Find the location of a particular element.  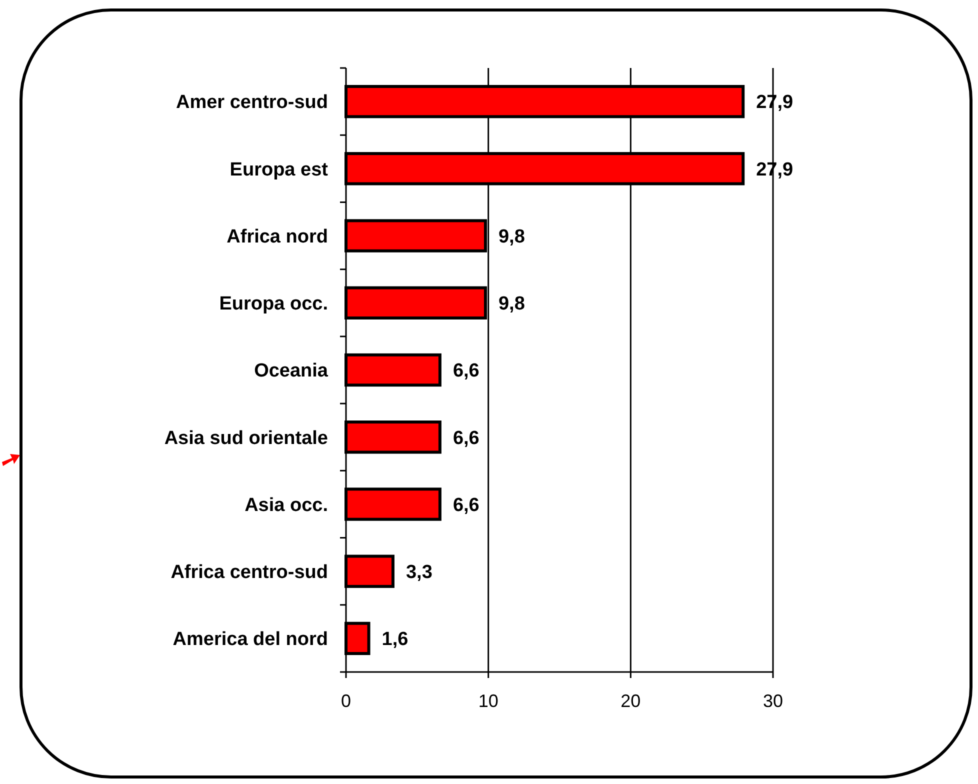

data-label: 1,6 is located at coordinates (395, 639).